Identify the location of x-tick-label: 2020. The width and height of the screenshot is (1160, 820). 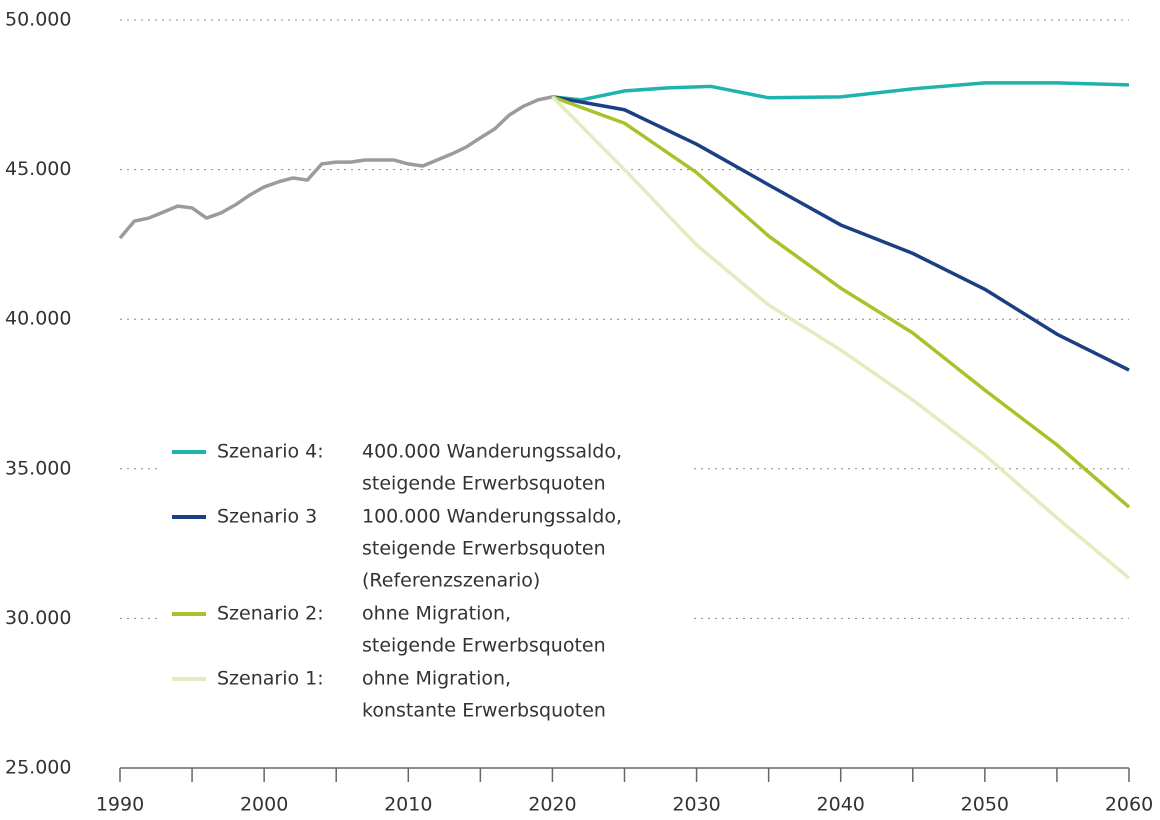
(552, 805).